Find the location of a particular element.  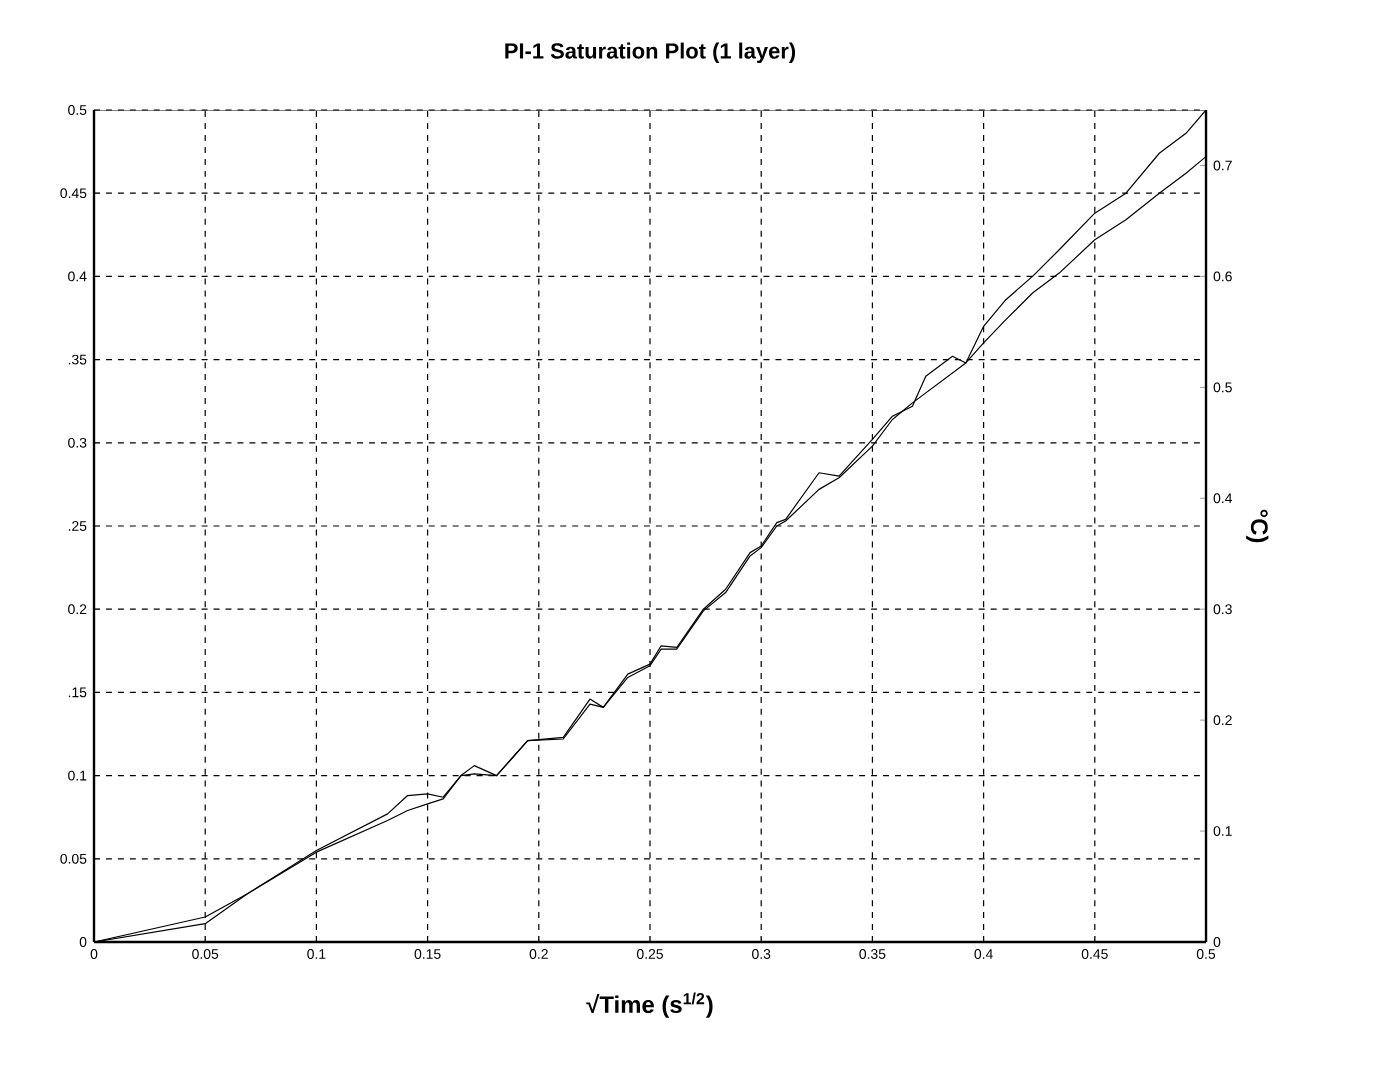

y2-axis-title: °C) is located at coordinates (1257, 526).